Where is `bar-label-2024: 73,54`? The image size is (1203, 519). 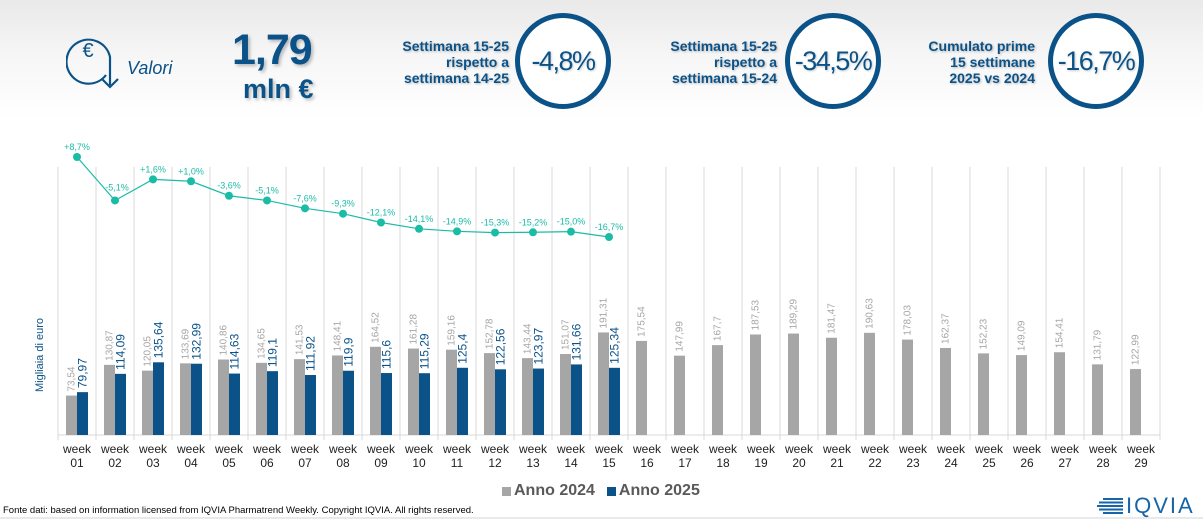 bar-label-2024: 73,54 is located at coordinates (72, 378).